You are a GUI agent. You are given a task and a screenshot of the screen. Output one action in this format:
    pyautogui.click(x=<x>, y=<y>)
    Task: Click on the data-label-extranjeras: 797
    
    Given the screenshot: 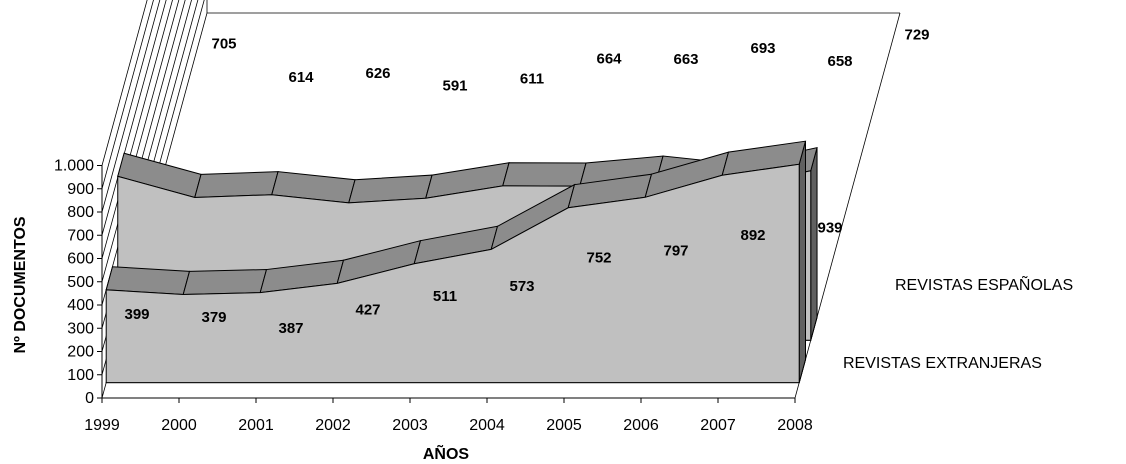 What is the action you would take?
    pyautogui.click(x=675, y=250)
    